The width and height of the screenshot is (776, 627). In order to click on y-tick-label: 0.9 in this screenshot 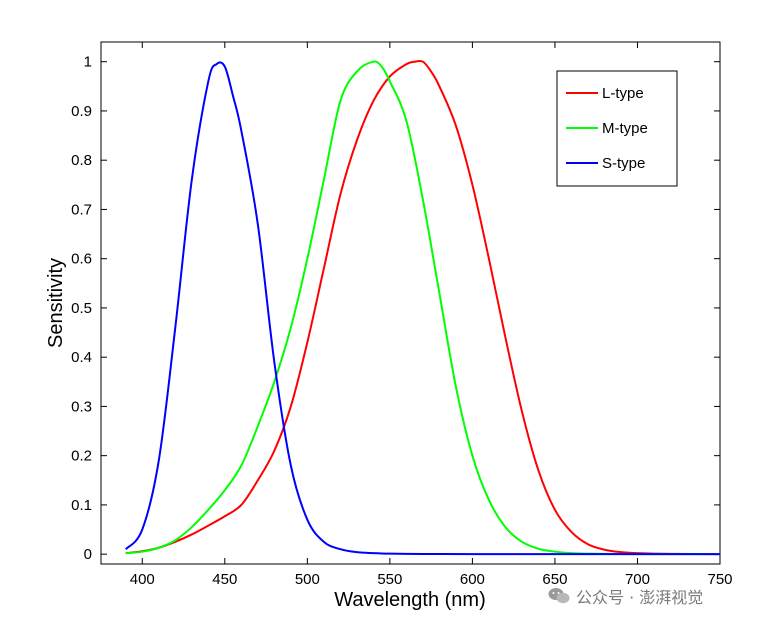, I will do `click(81, 111)`.